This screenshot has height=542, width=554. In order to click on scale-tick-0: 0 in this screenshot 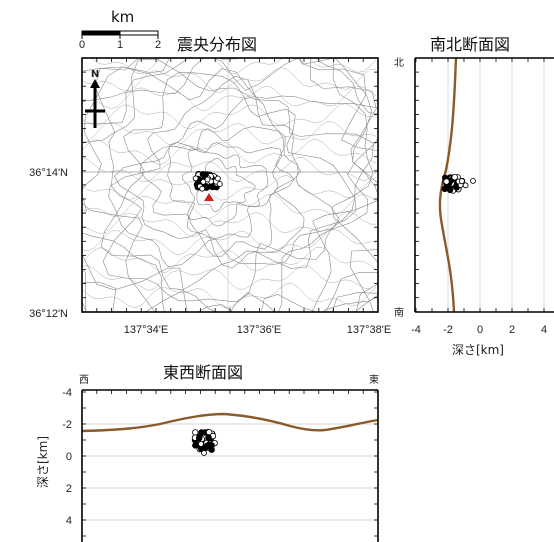, I will do `click(82, 45)`.